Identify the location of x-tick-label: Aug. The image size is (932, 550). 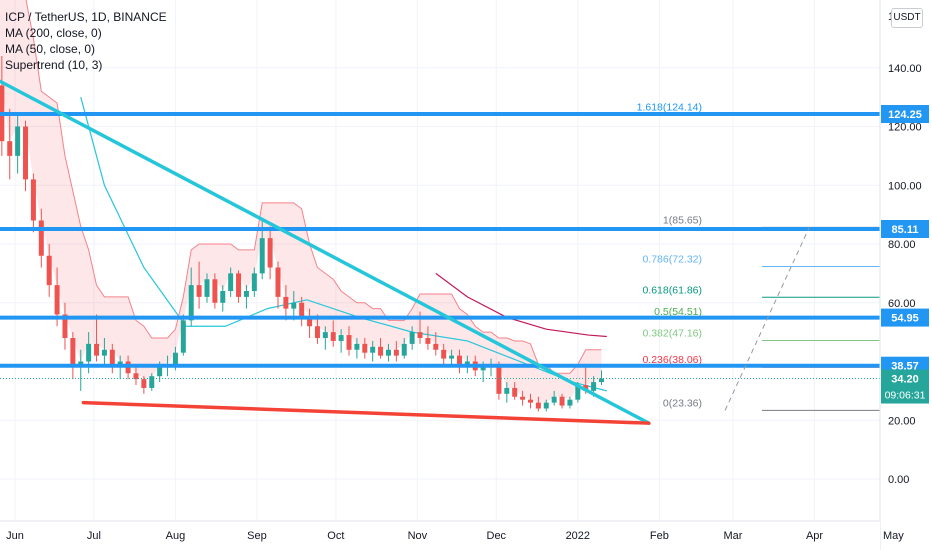
(176, 536).